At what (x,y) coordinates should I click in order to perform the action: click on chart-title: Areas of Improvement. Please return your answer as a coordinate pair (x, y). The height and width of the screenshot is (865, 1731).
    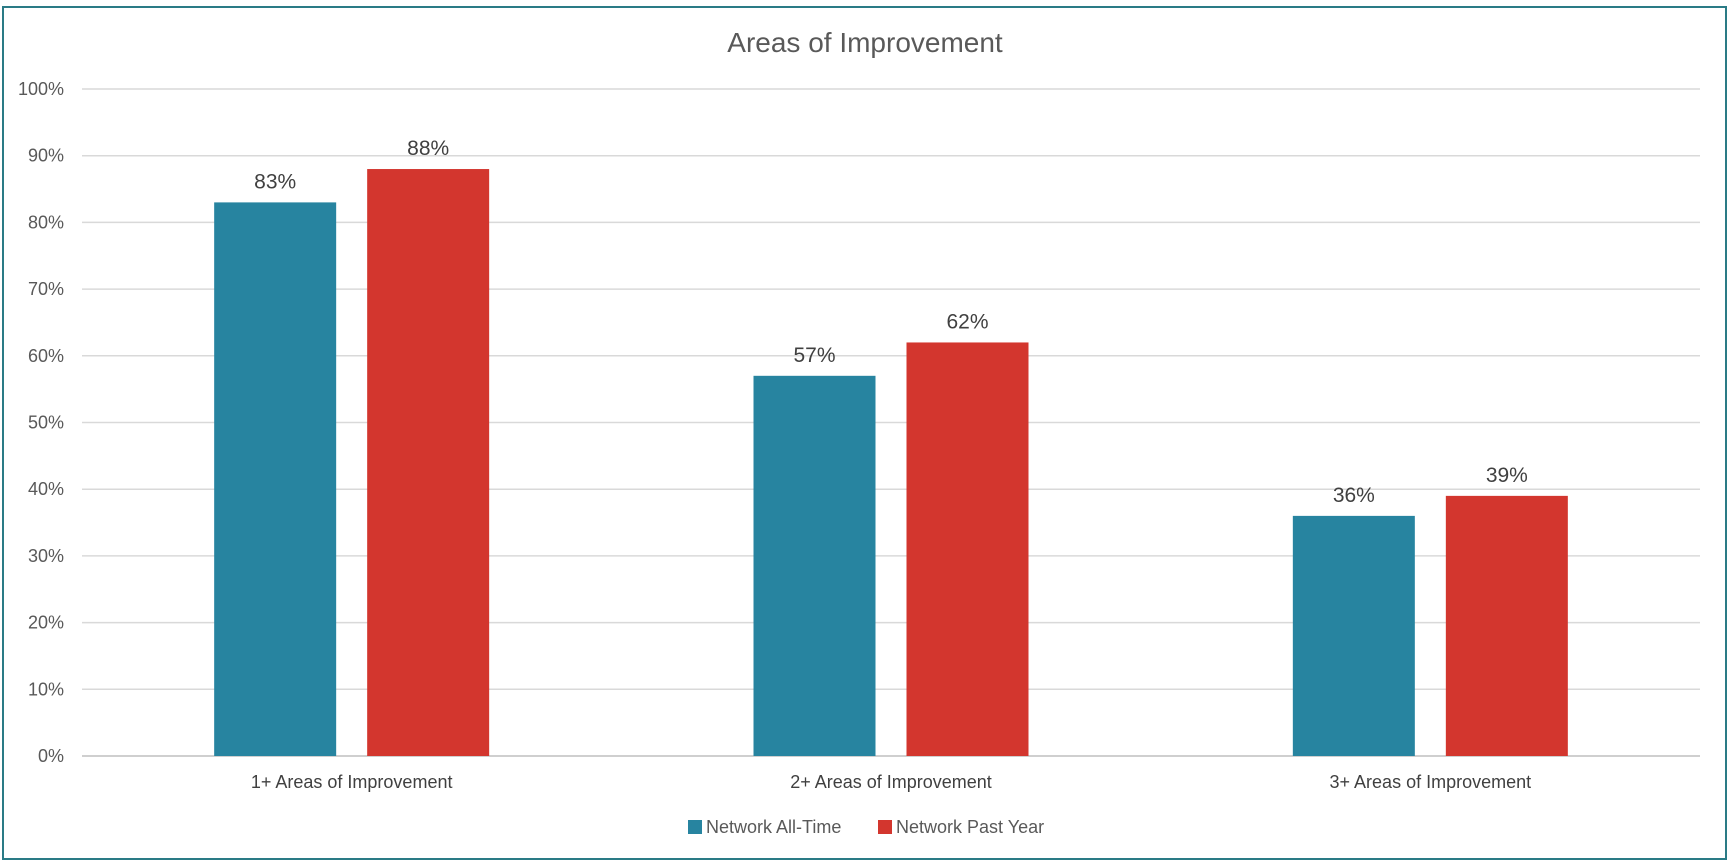
    Looking at the image, I should click on (865, 42).